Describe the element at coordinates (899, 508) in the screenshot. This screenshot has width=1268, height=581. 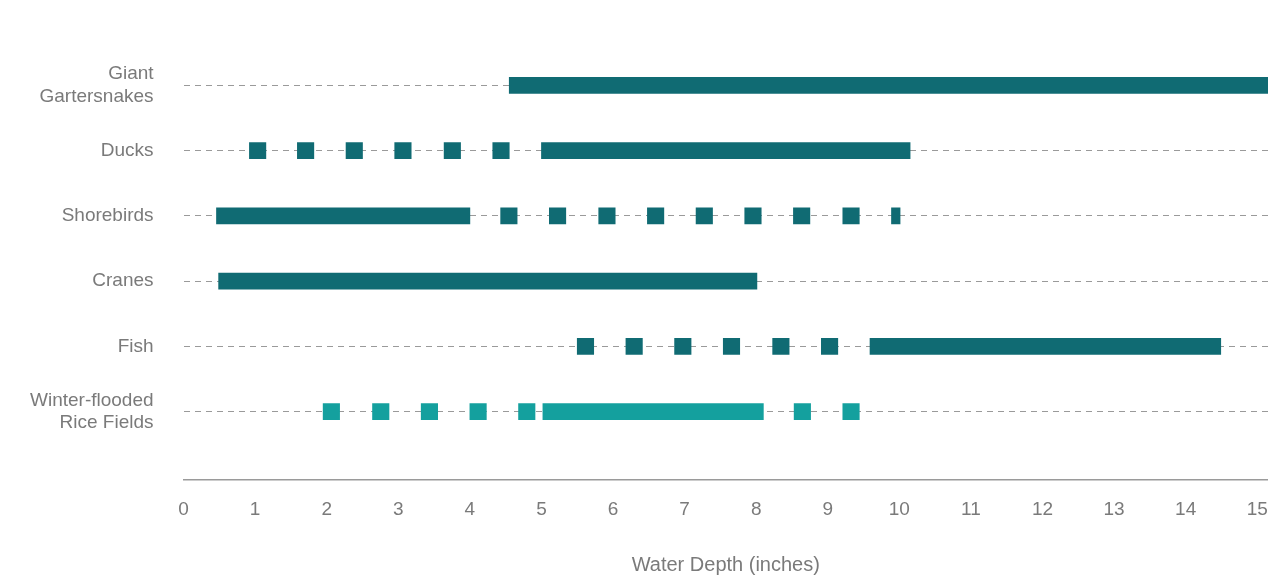
I see `x-tick-label: 10` at that location.